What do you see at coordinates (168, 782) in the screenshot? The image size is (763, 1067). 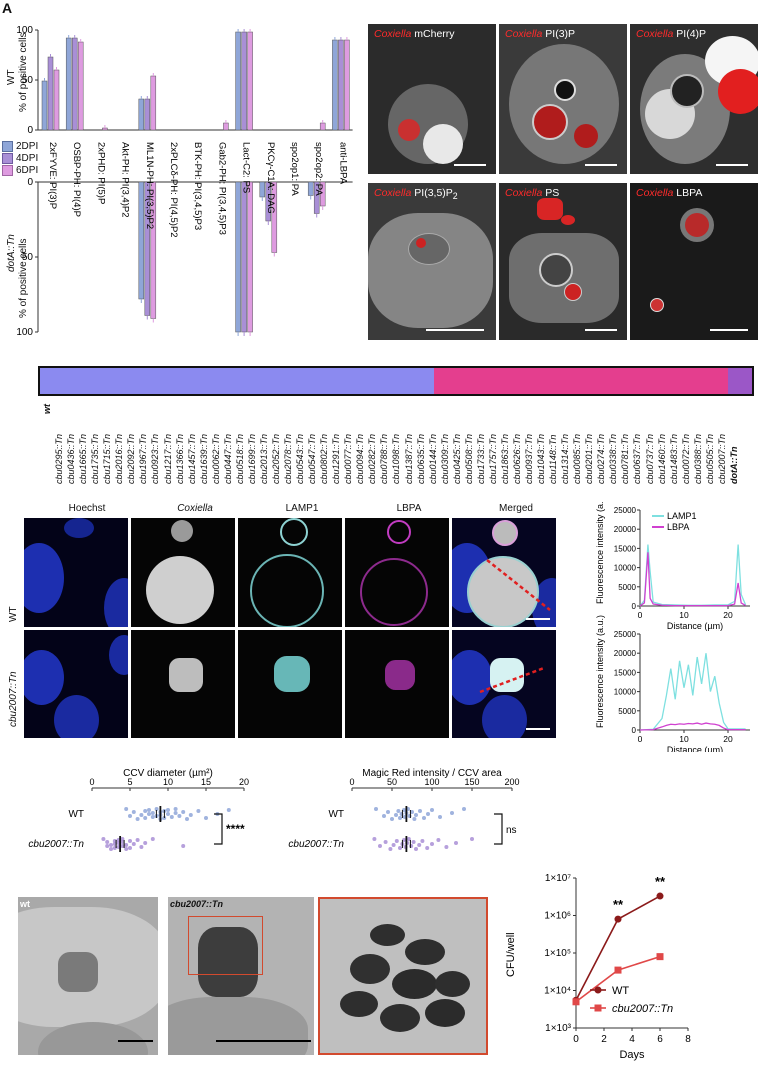 I see `x-tick-label: 10` at bounding box center [168, 782].